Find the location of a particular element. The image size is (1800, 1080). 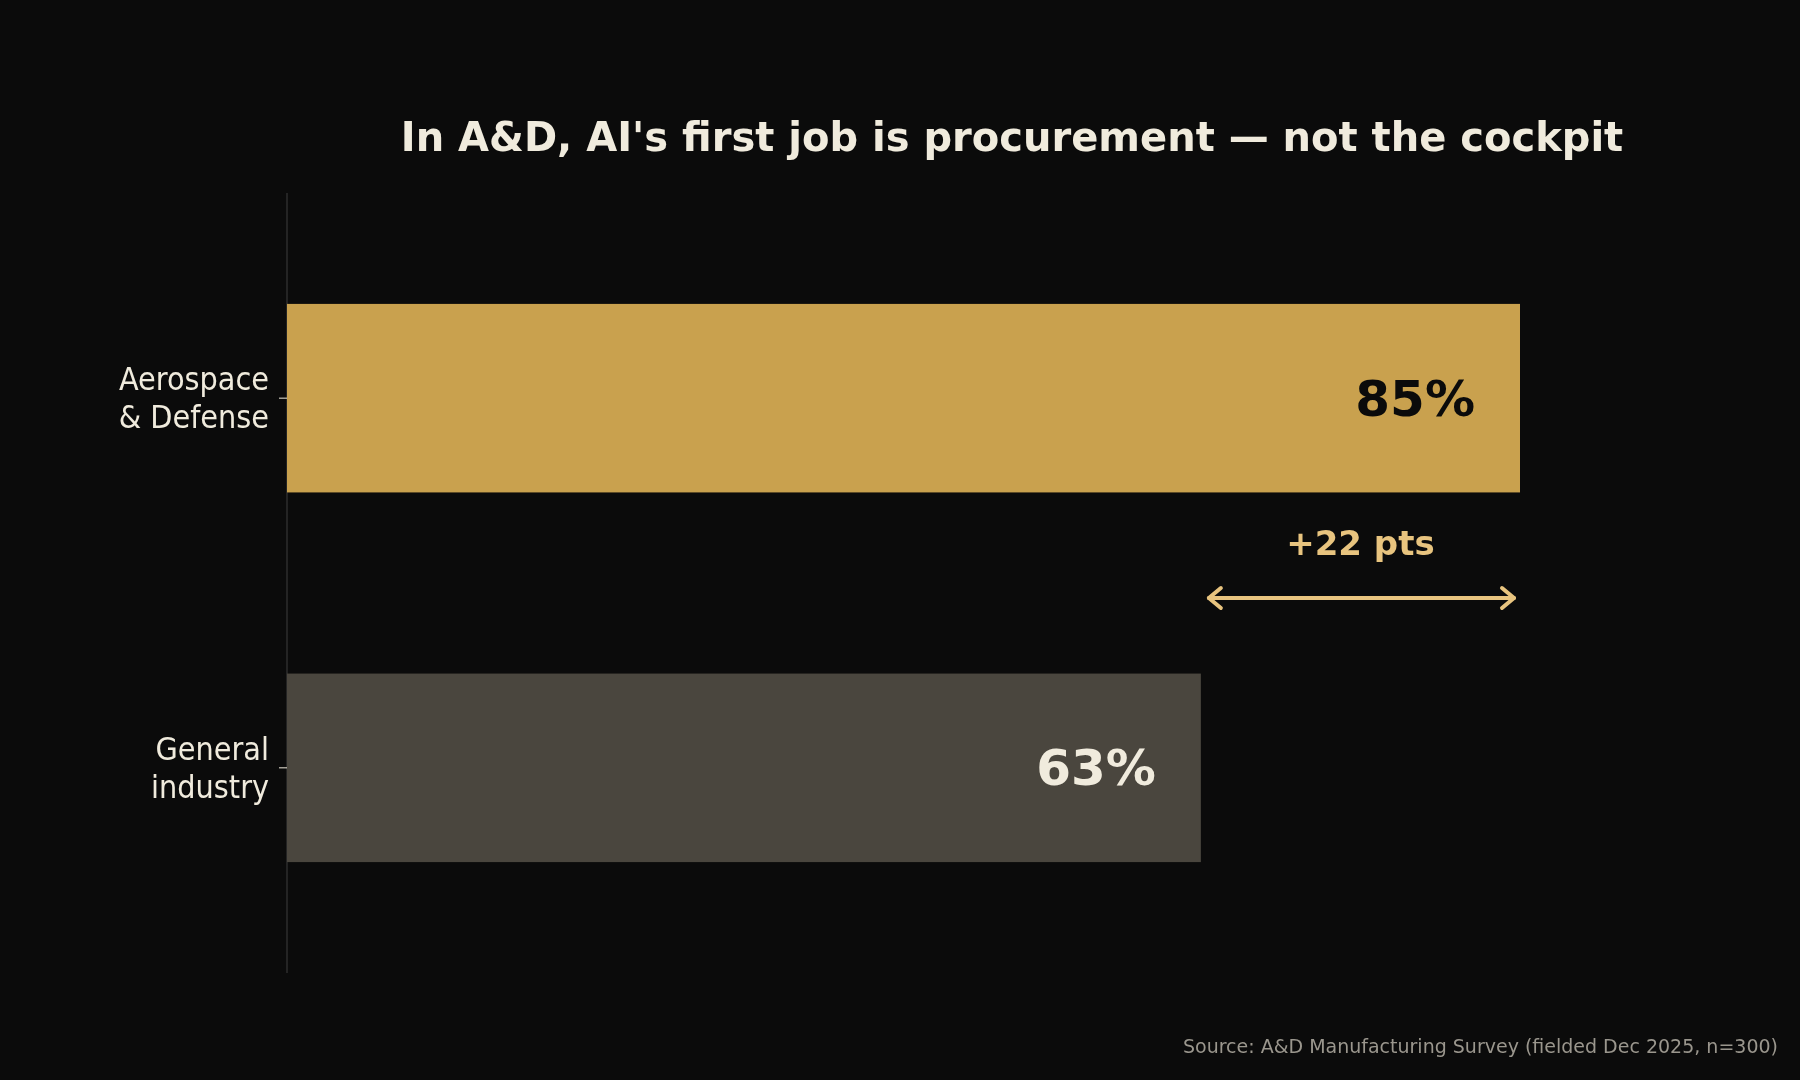

source-note: Source: A&D Manufacturing Survey (fielded Dec 2025, n=300) is located at coordinates (1480, 1045).